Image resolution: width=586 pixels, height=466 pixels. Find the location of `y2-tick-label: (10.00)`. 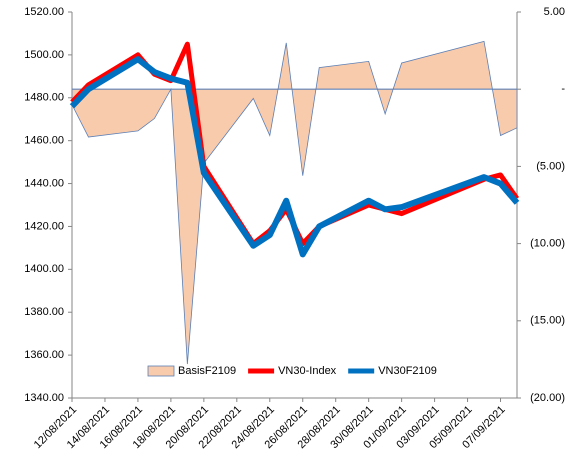

y2-tick-label: (10.00) is located at coordinates (547, 244).